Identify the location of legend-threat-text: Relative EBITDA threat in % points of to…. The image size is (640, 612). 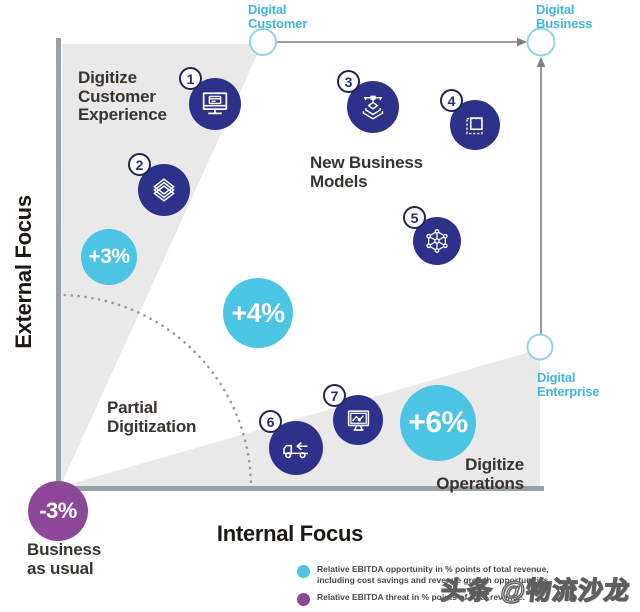
(421, 597).